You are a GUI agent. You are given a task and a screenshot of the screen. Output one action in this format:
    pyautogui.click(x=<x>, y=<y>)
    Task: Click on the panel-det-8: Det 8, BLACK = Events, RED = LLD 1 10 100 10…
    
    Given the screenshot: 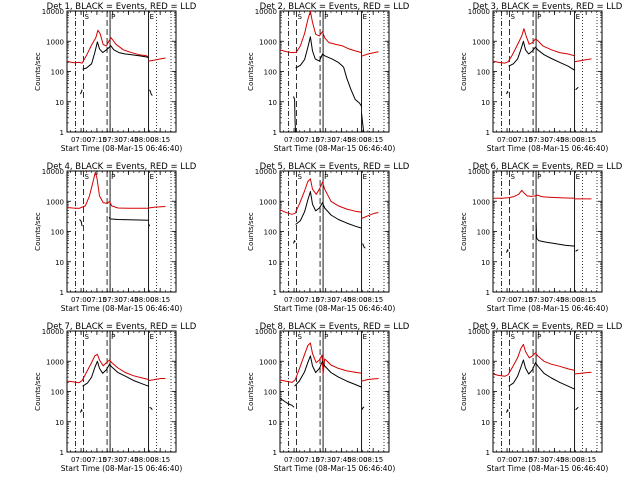 What is the action you would take?
    pyautogui.click(x=328, y=397)
    